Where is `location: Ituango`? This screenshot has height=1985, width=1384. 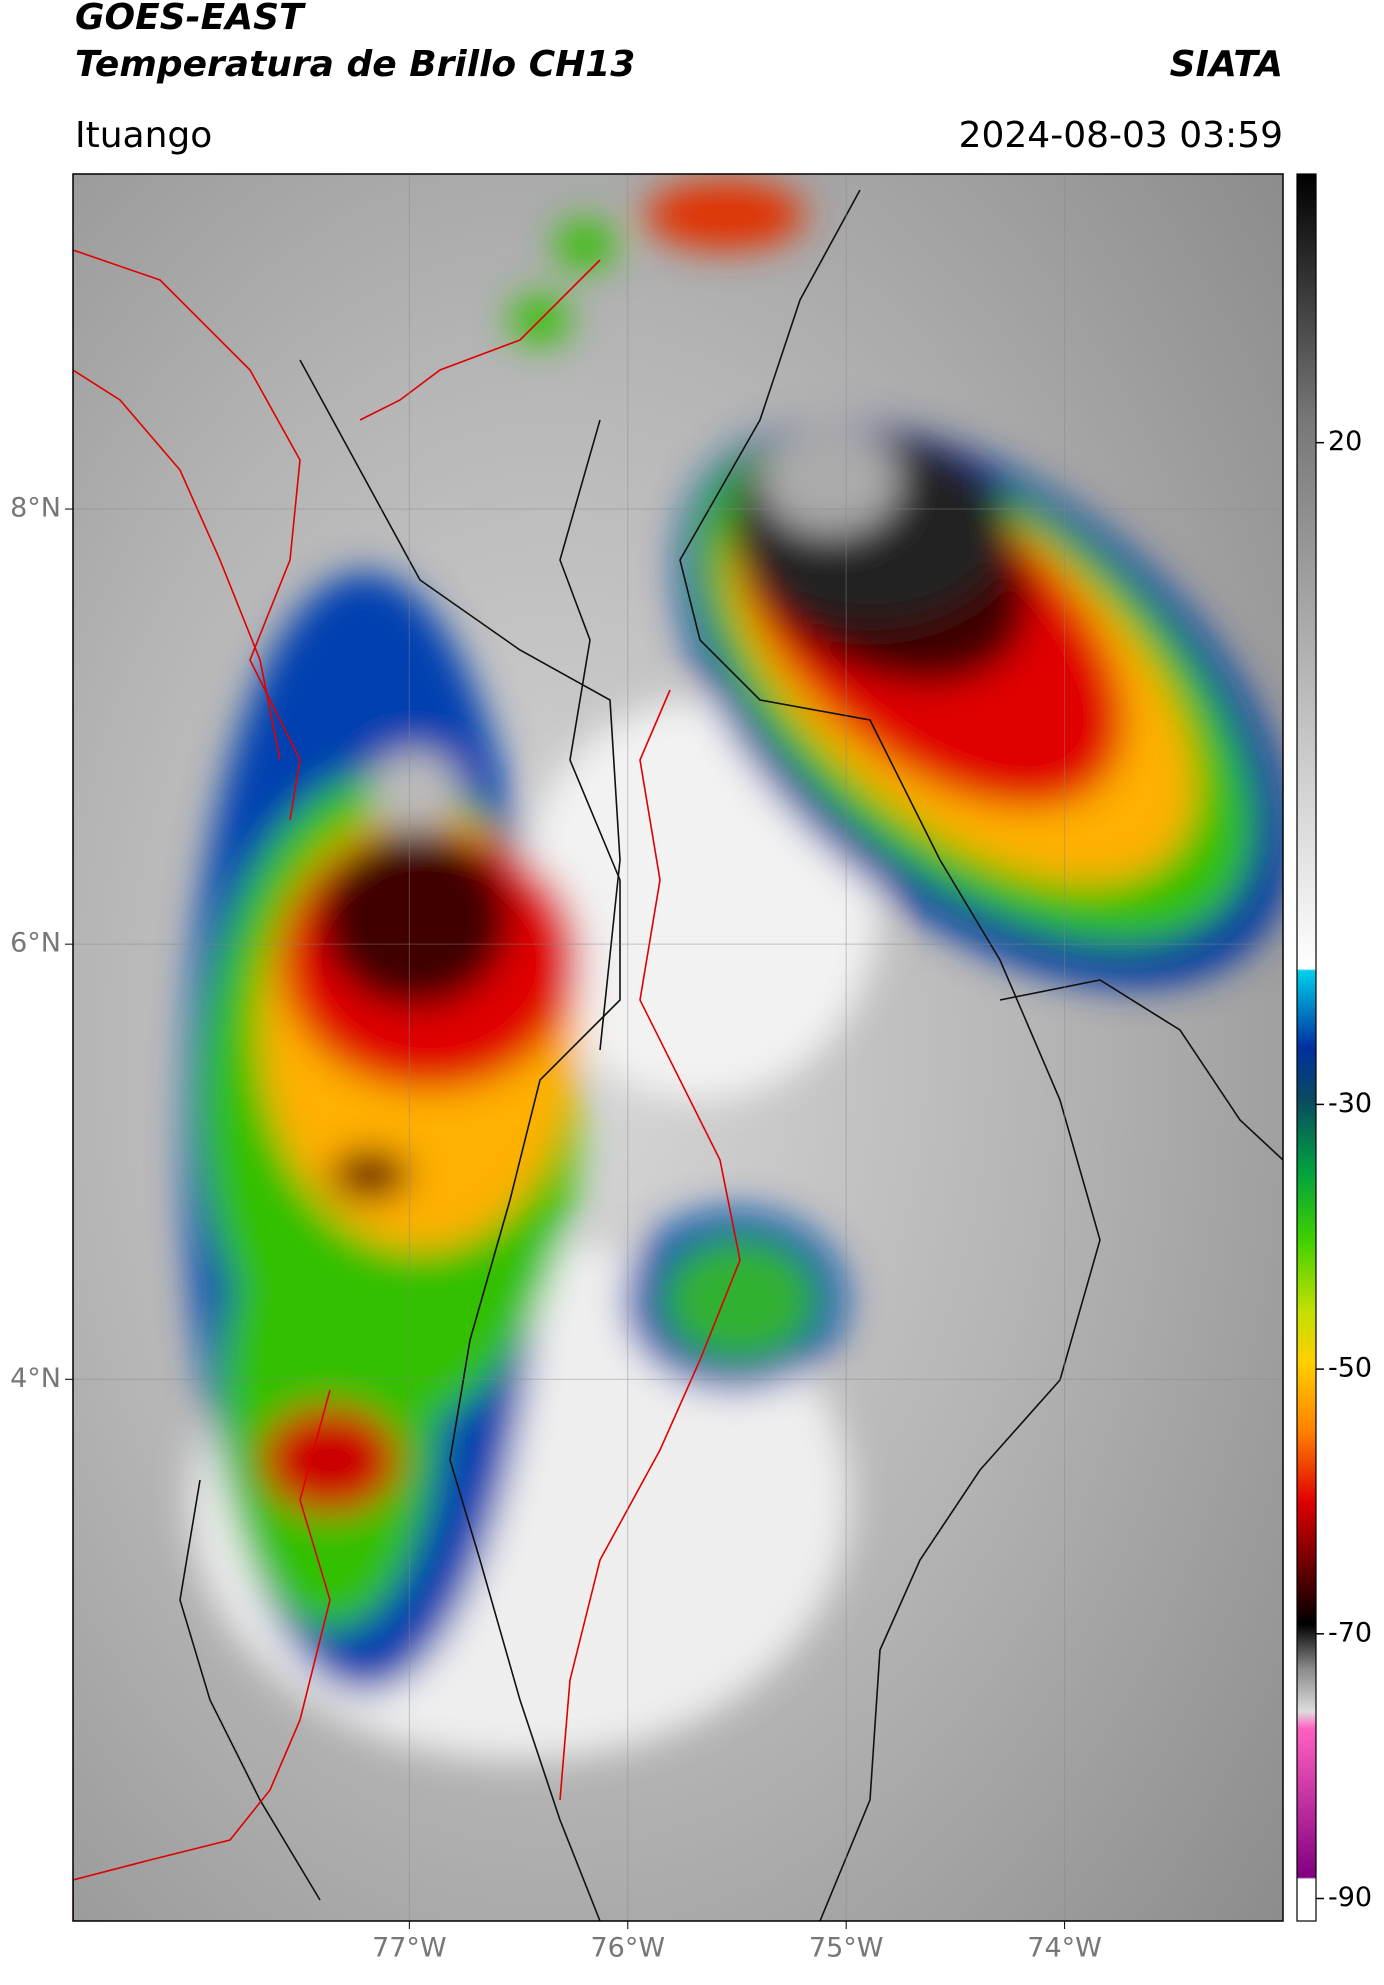 location: Ituango is located at coordinates (143, 135).